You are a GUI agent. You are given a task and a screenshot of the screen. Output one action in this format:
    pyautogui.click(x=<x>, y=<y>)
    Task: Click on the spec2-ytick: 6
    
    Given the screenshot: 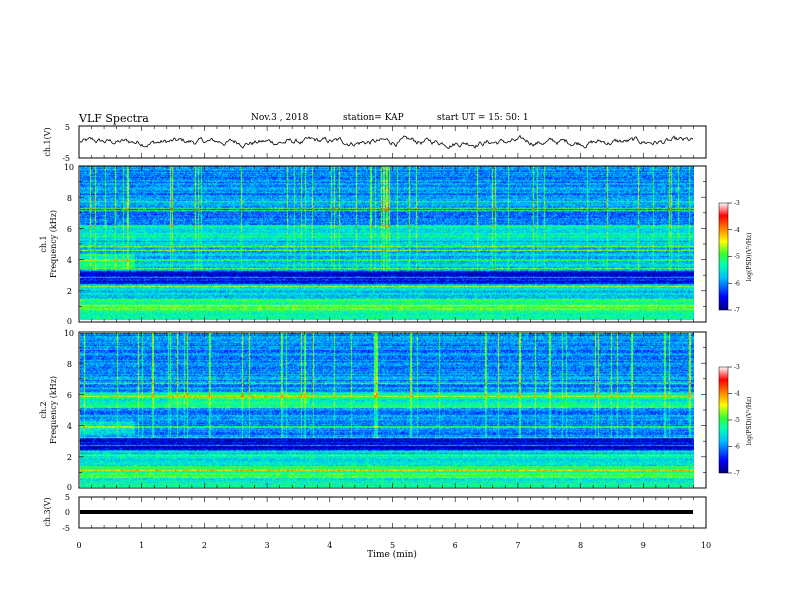 What is the action you would take?
    pyautogui.click(x=69, y=395)
    